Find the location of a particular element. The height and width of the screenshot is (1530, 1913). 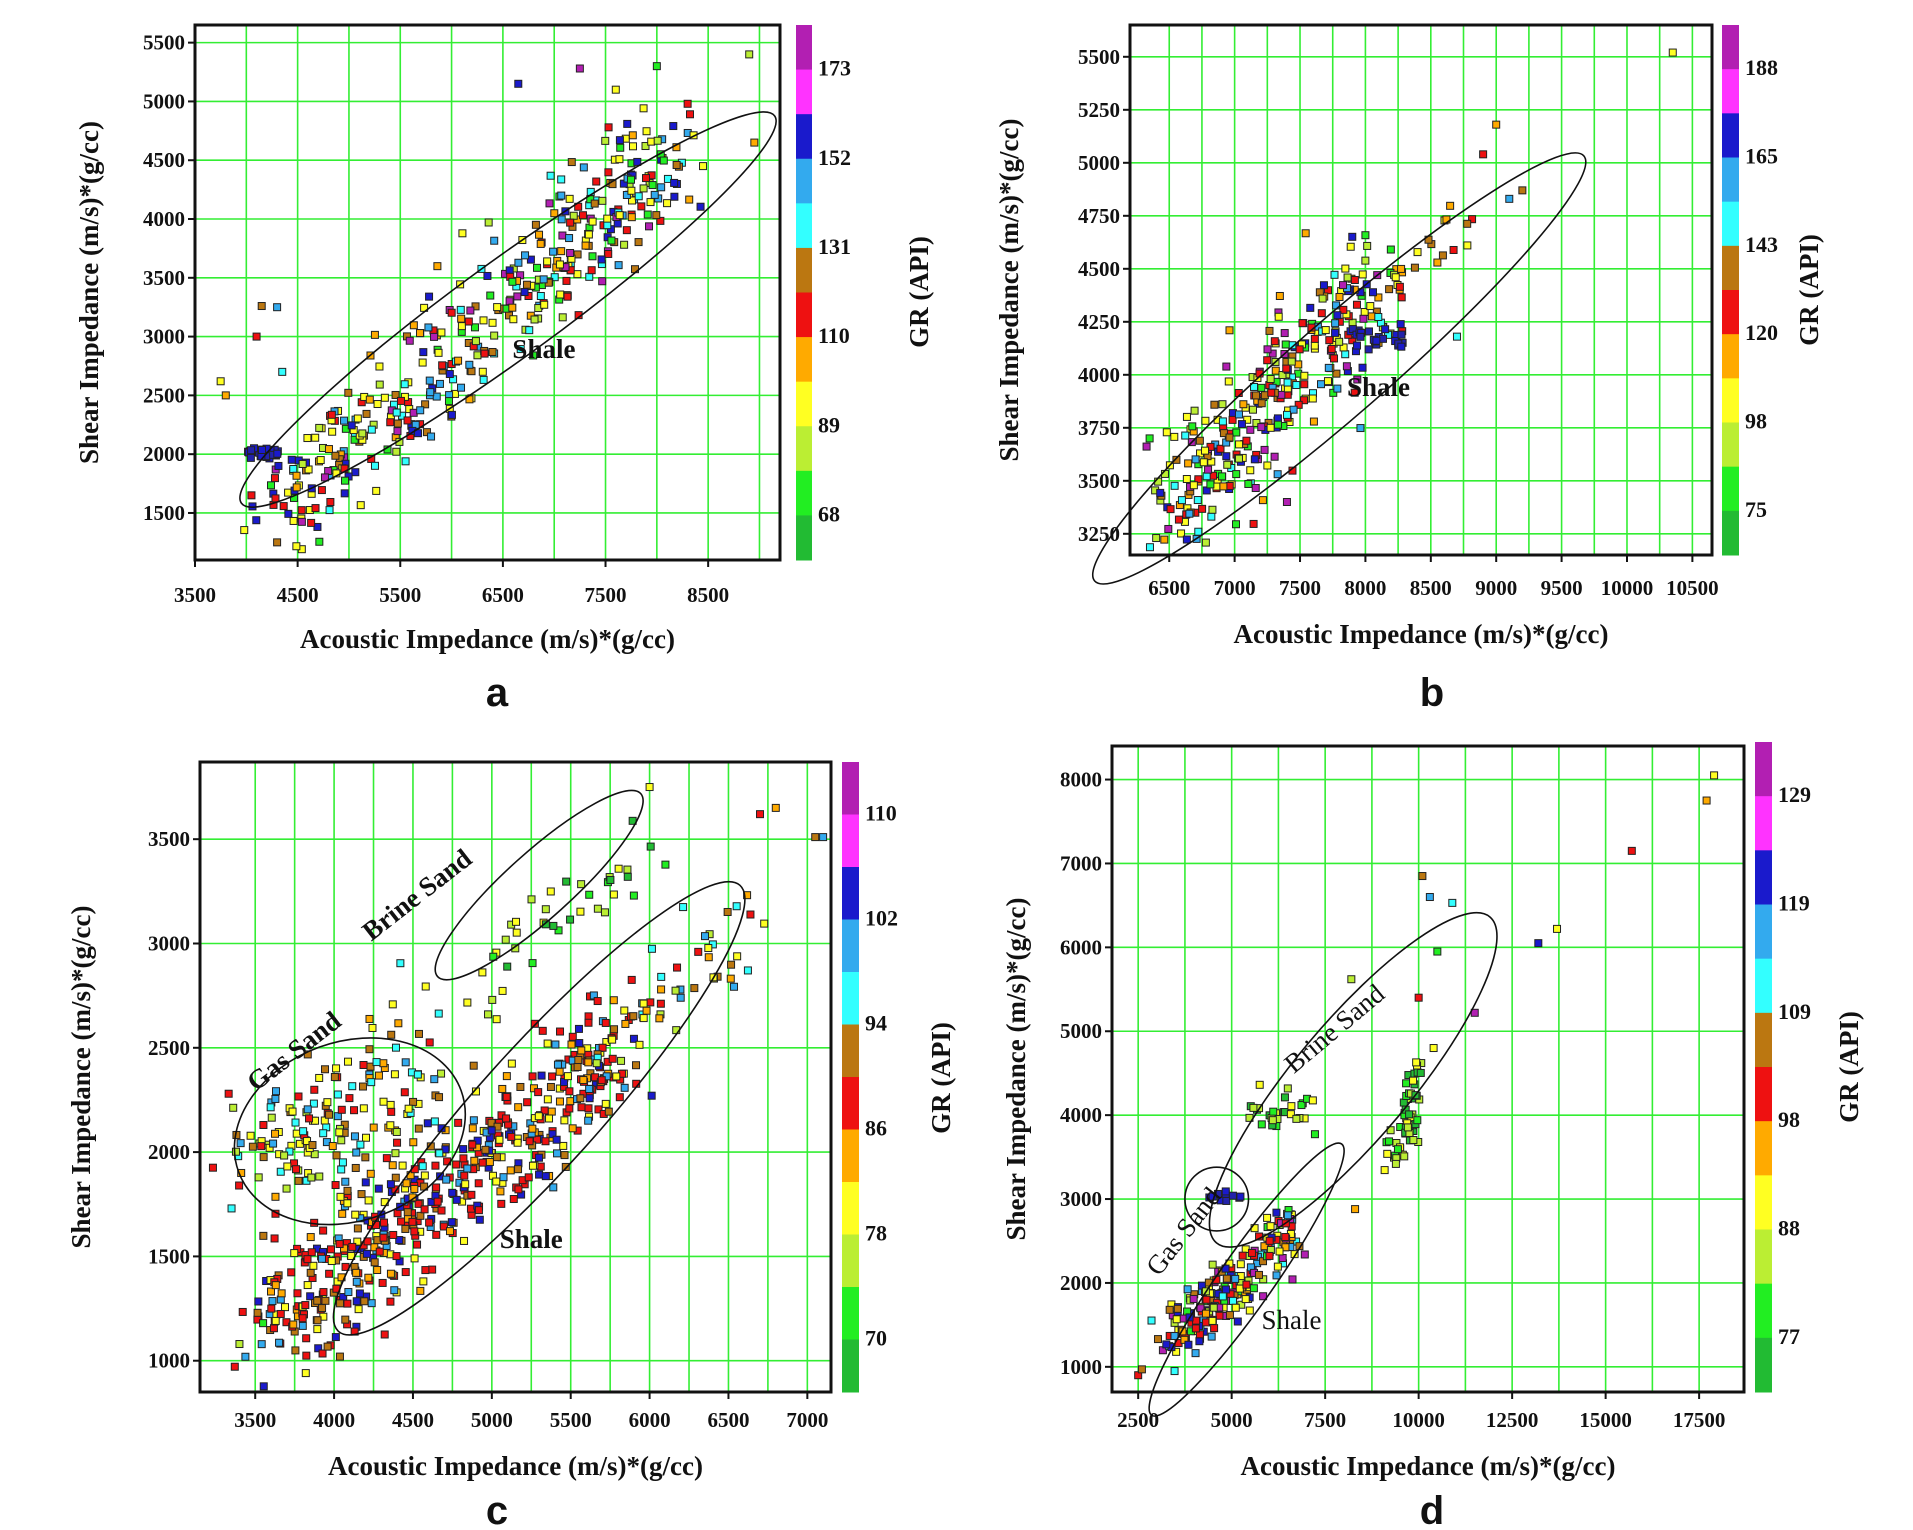

annotation-label: Brine Sand is located at coordinates (417, 895).